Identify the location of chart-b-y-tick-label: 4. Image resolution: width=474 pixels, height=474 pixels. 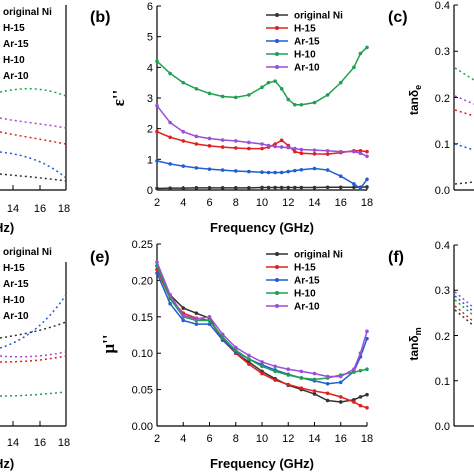
(150, 68).